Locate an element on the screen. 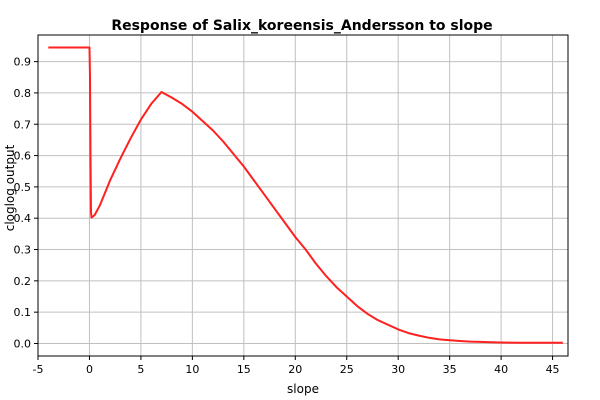 The width and height of the screenshot is (600, 400). y-tick-label: 0.9 is located at coordinates (23, 62).